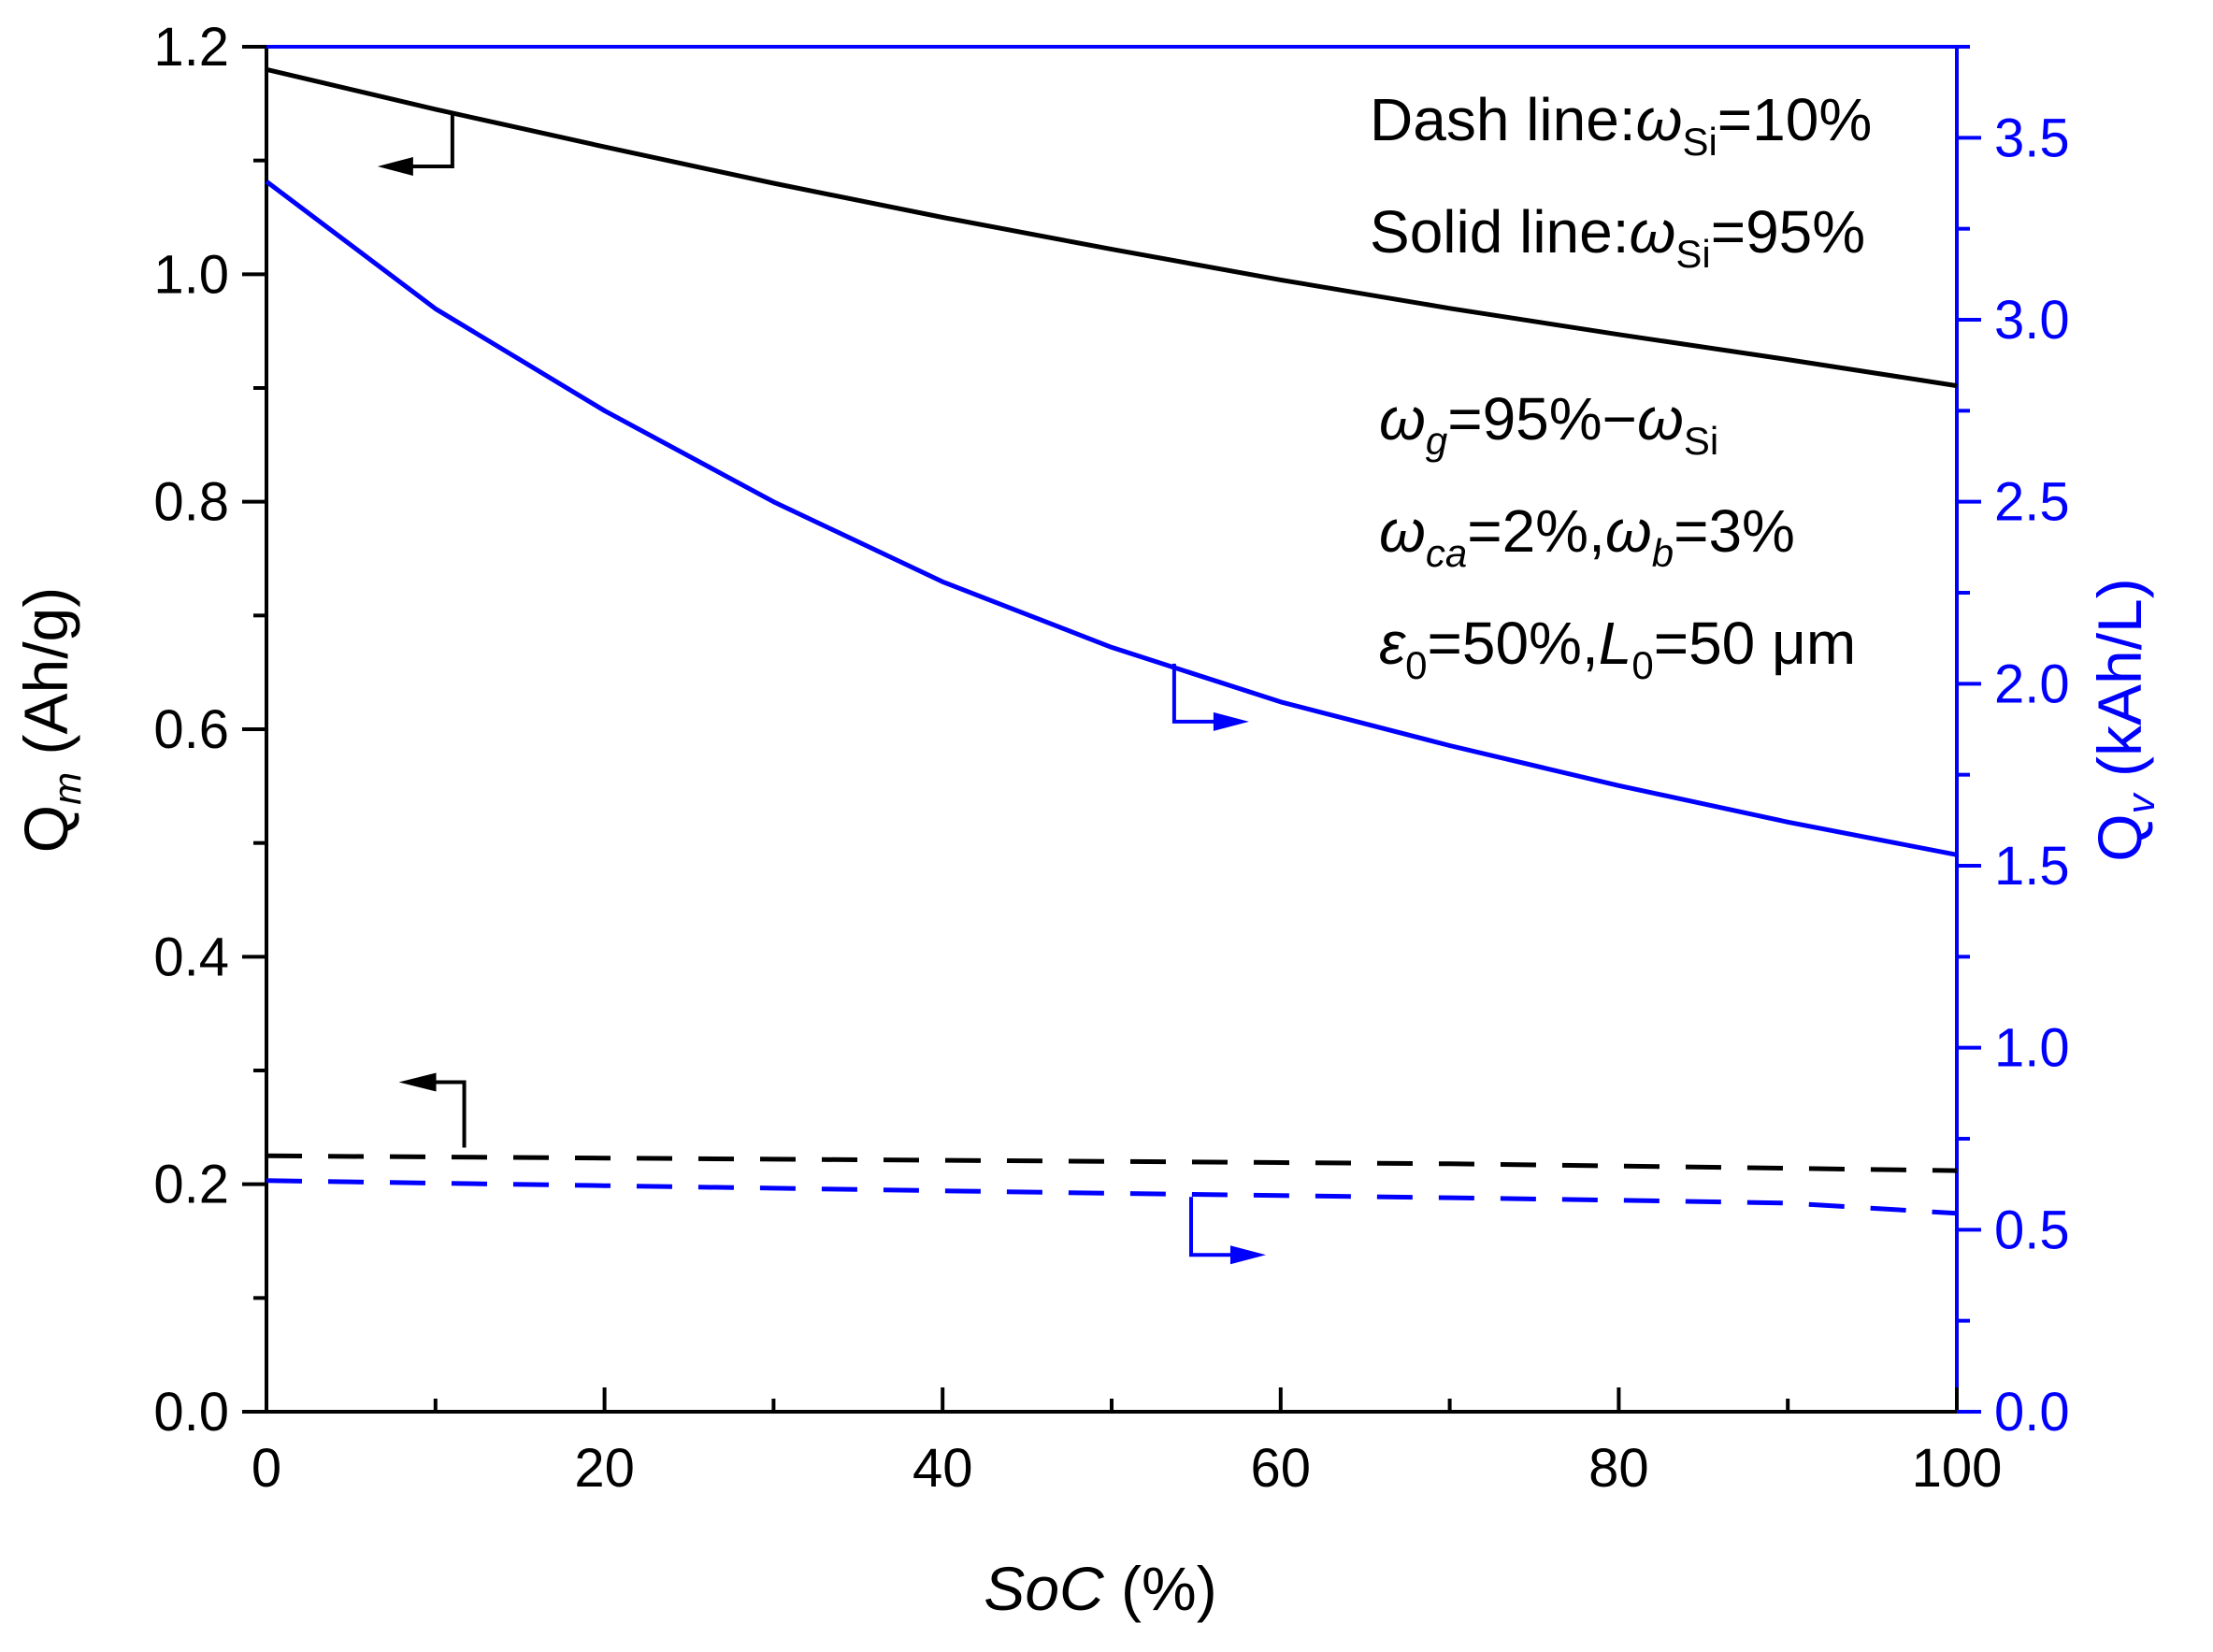 The width and height of the screenshot is (2213, 1652). Describe the element at coordinates (2032, 684) in the screenshot. I see `y-right-tick-label: 2.0` at that location.